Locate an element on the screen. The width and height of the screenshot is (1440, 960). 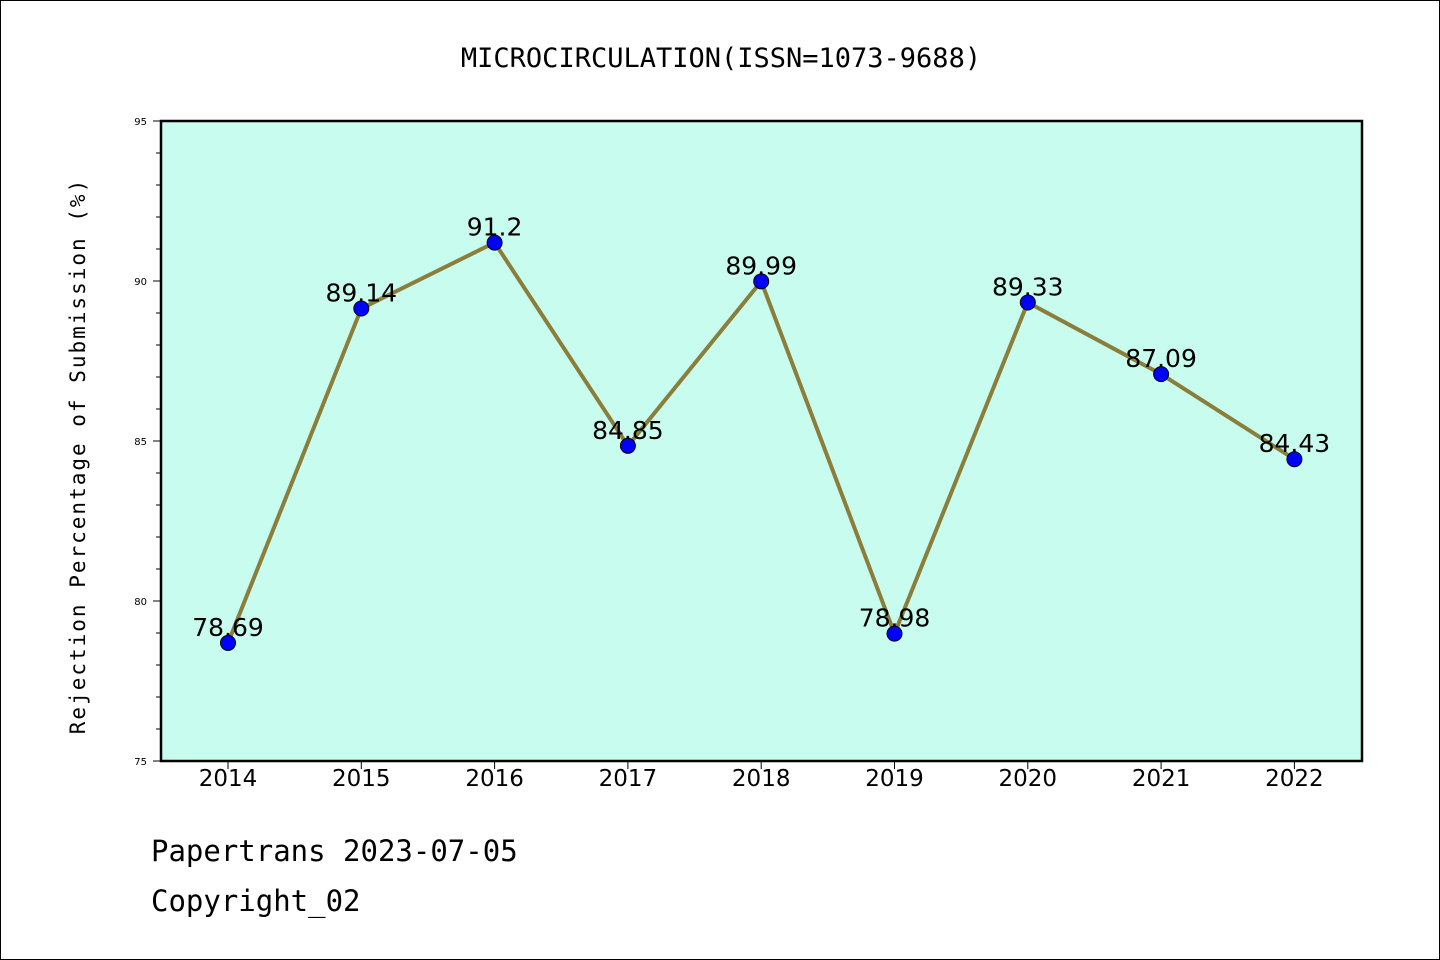
x-tick-label: 2015 is located at coordinates (361, 779).